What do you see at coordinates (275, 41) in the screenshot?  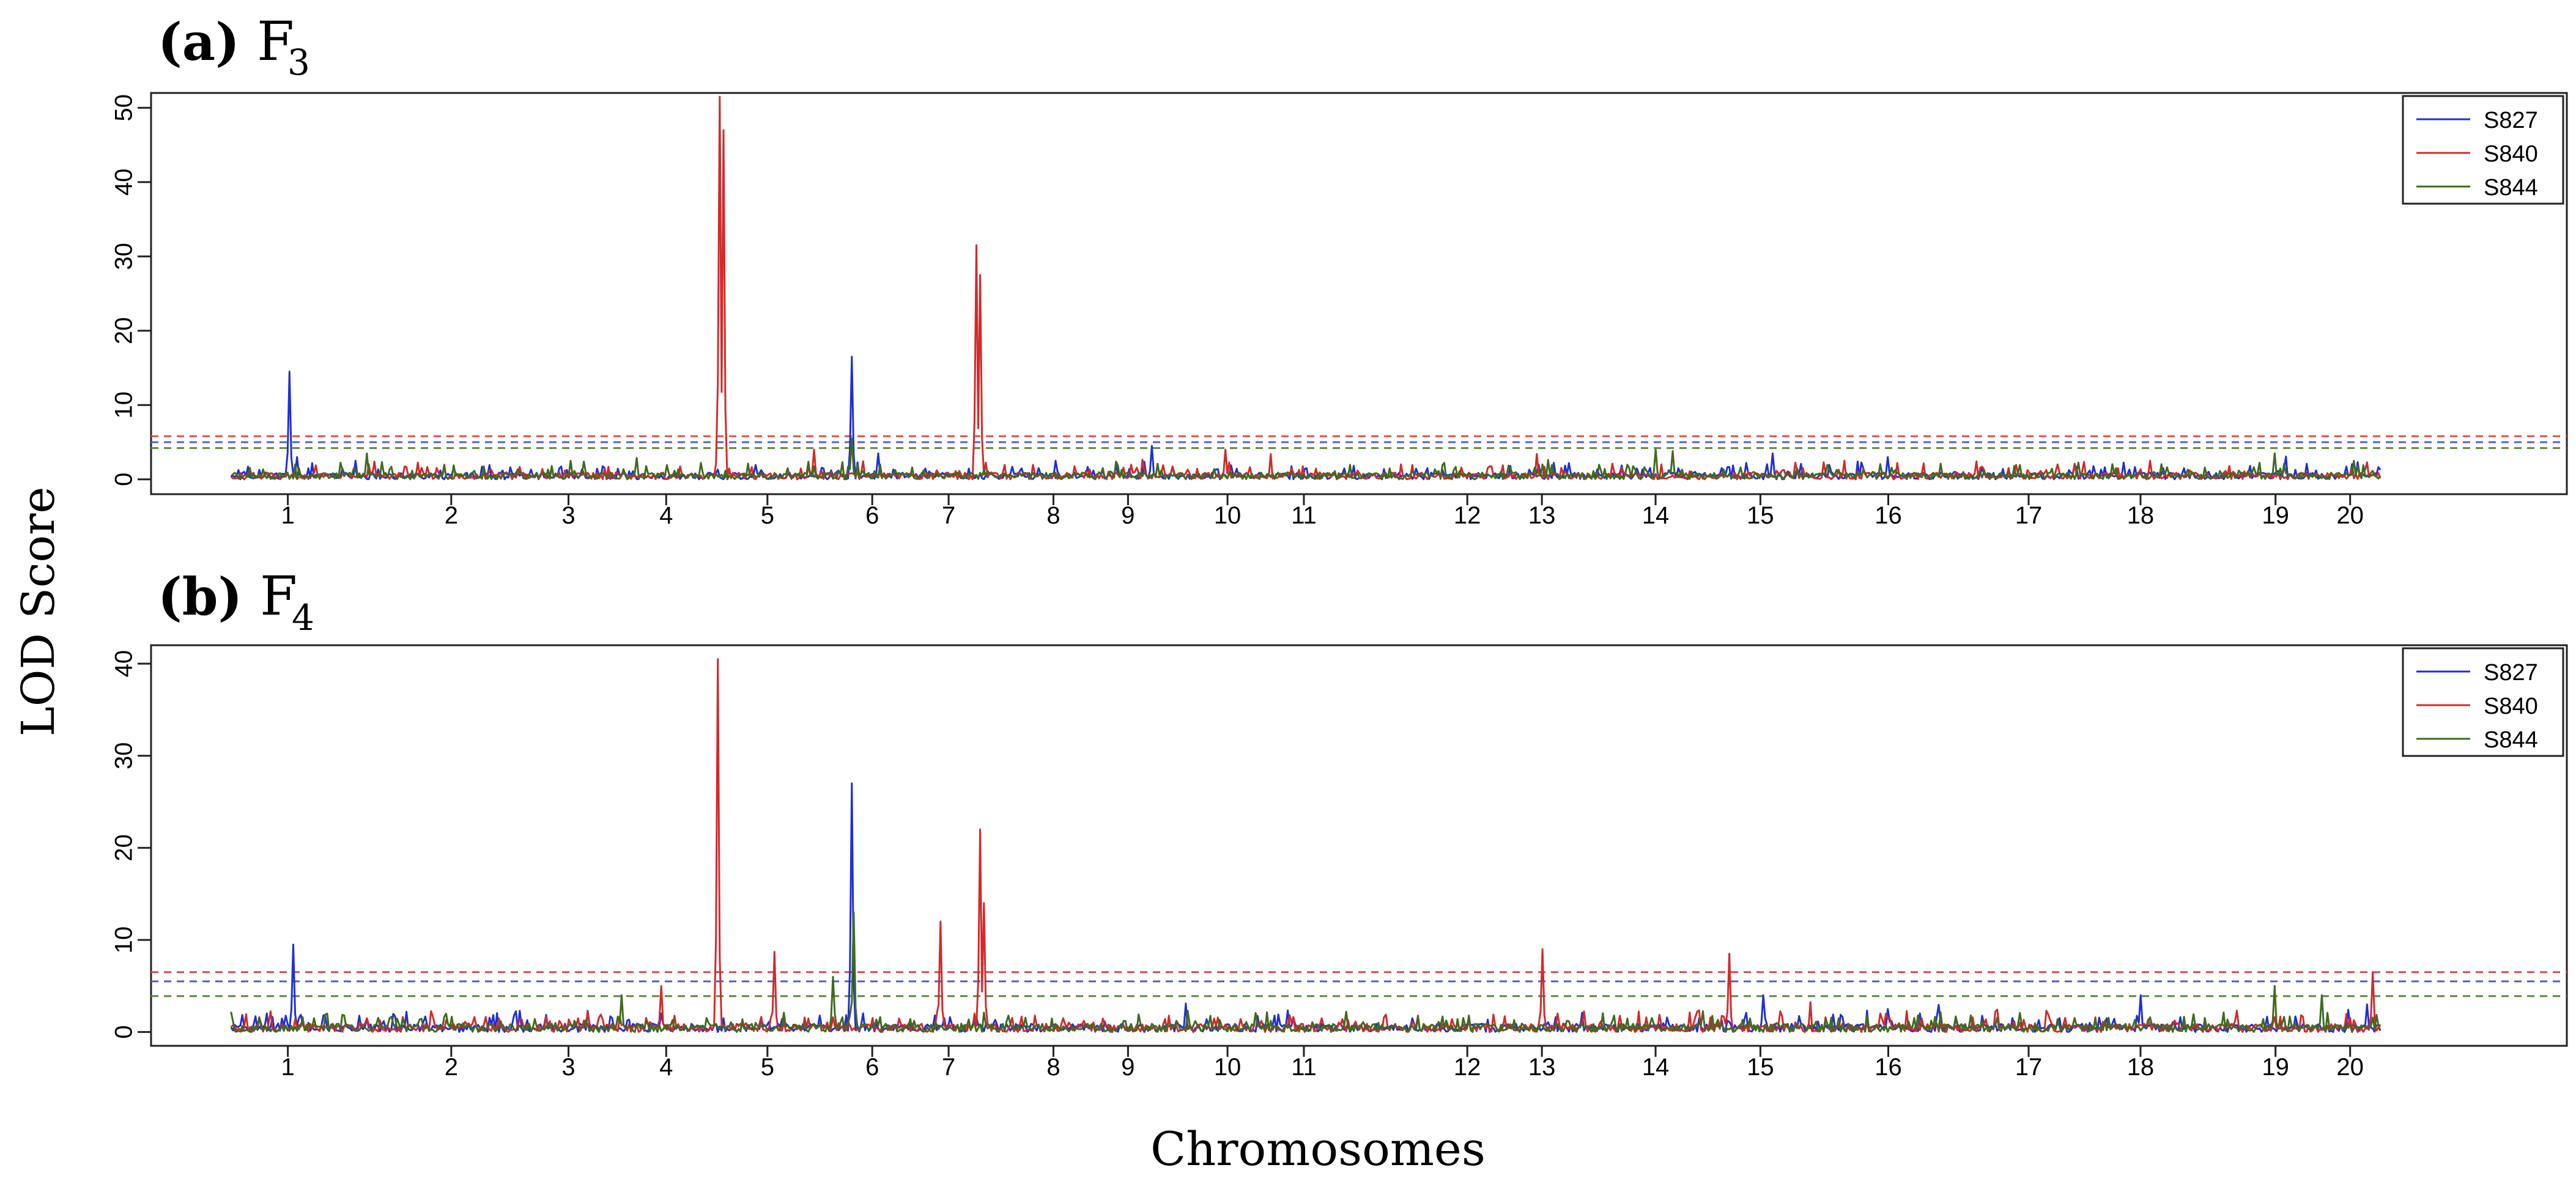 I see `panel-title-a: F` at bounding box center [275, 41].